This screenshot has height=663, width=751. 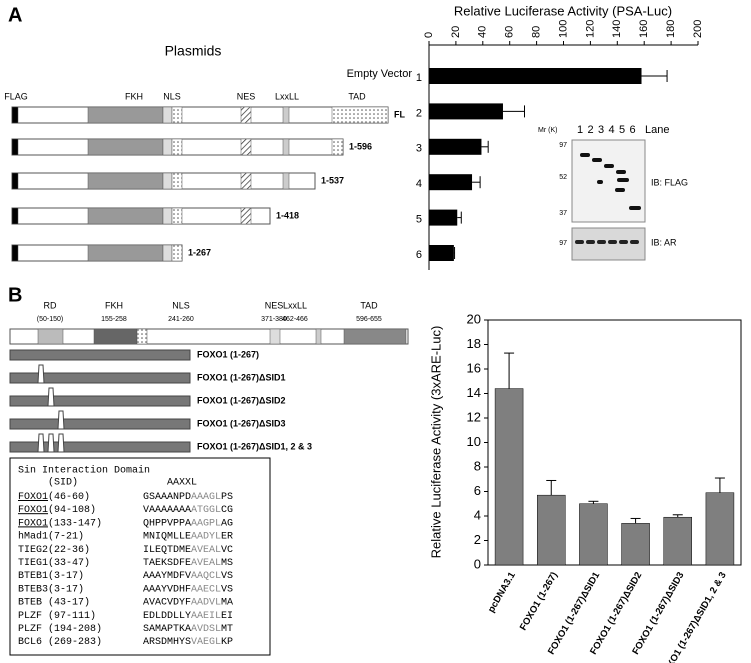 What do you see at coordinates (563, 177) in the screenshot?
I see `mw-marker: 52` at bounding box center [563, 177].